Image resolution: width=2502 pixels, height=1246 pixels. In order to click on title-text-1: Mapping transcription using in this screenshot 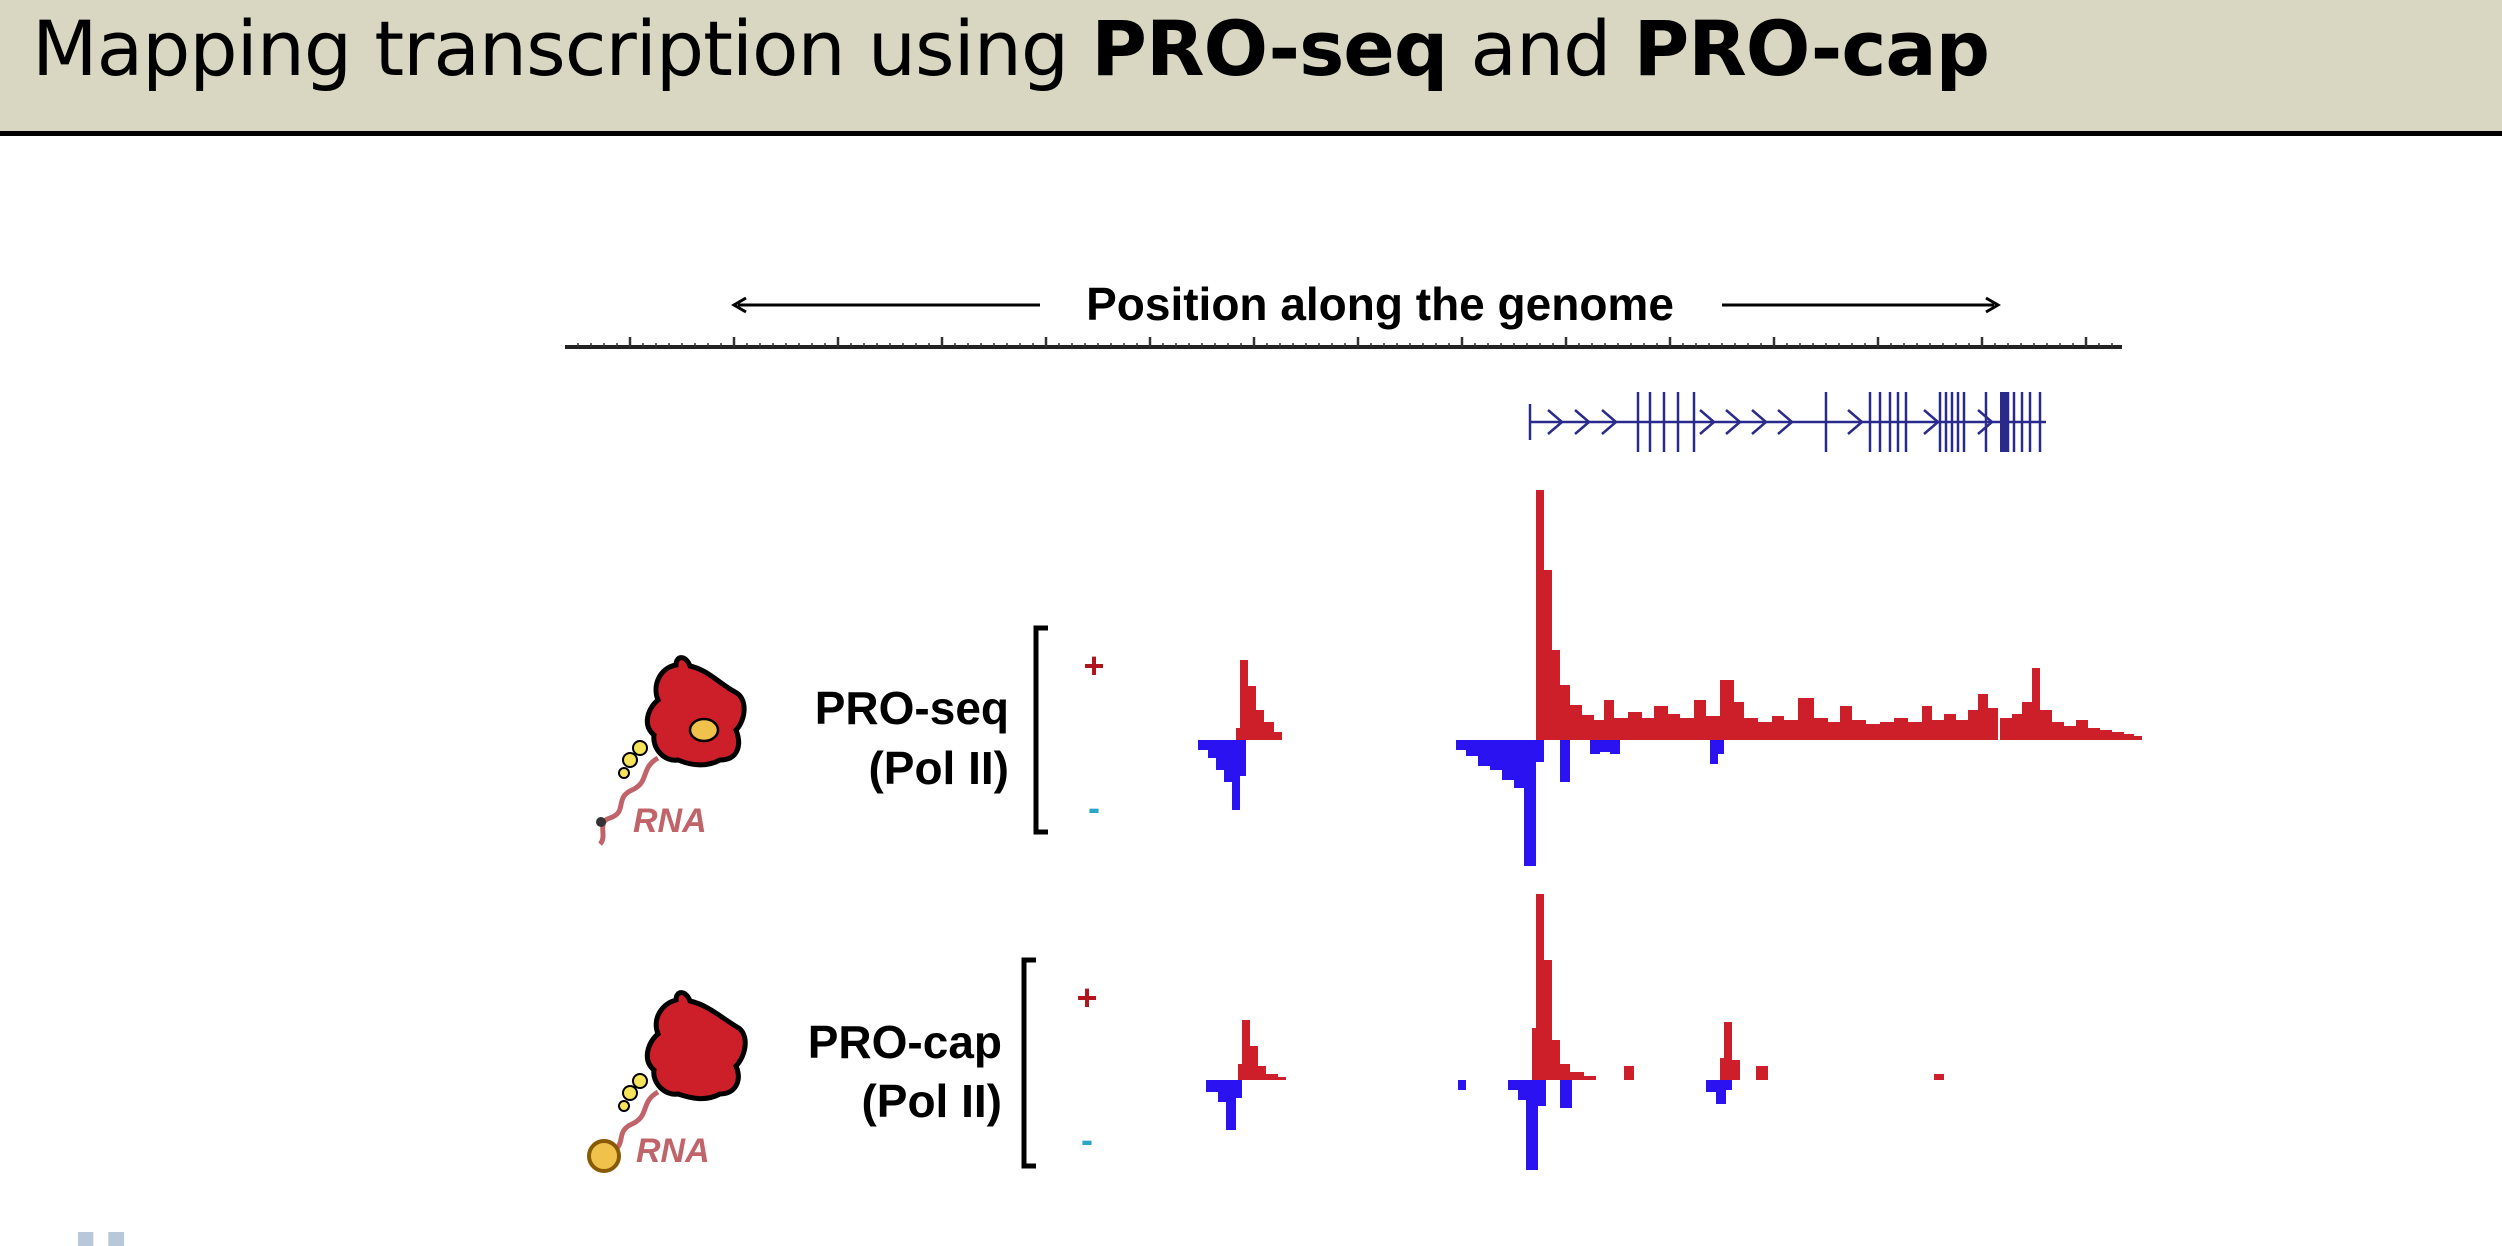, I will do `click(562, 48)`.